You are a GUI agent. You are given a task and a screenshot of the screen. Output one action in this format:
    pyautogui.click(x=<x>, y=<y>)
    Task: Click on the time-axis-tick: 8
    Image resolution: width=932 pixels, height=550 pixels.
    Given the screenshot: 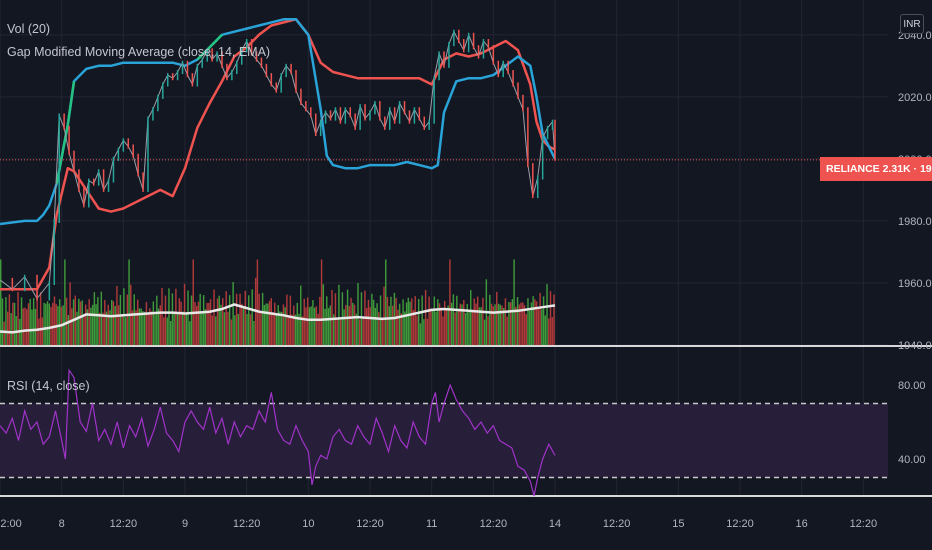 What is the action you would take?
    pyautogui.click(x=62, y=524)
    